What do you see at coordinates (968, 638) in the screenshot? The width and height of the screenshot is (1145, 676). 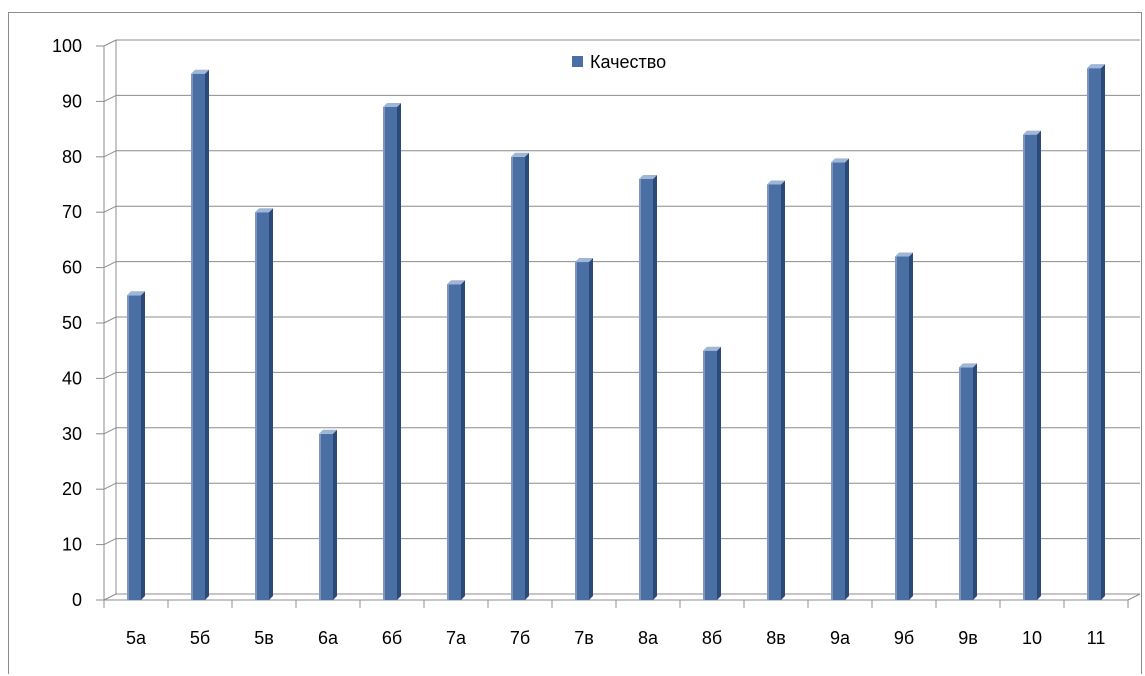 I see `x-tick-label: 9в` at bounding box center [968, 638].